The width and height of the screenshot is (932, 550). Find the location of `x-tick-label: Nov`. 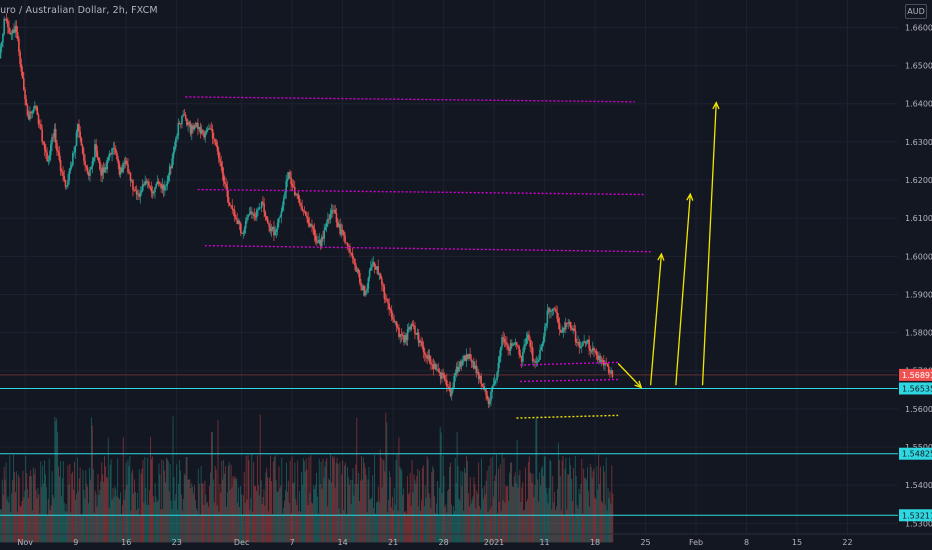

x-tick-label: Nov is located at coordinates (25, 542).